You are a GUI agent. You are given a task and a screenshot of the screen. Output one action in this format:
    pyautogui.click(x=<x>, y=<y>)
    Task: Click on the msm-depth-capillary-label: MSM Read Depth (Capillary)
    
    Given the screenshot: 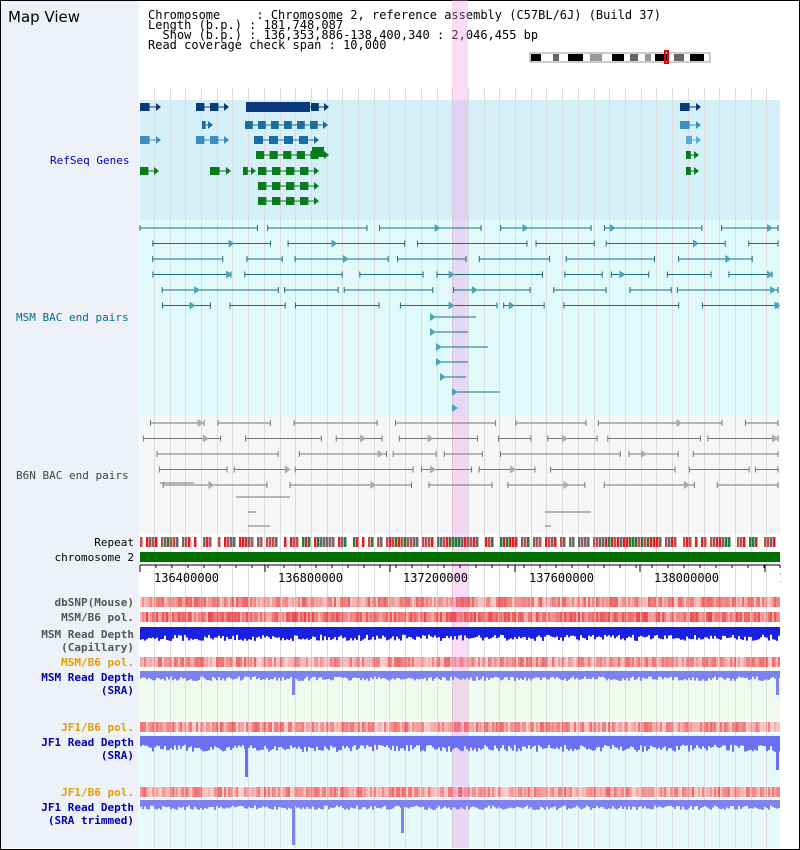 What is the action you would take?
    pyautogui.click(x=87, y=641)
    